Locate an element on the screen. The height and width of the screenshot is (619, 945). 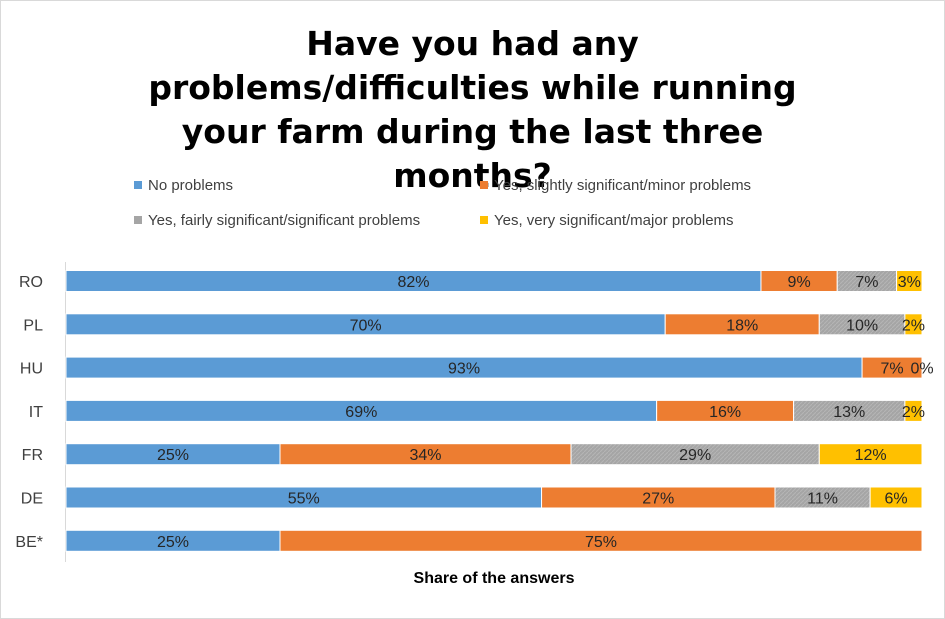
data-label-hu-series-2: 7% is located at coordinates (891, 369).